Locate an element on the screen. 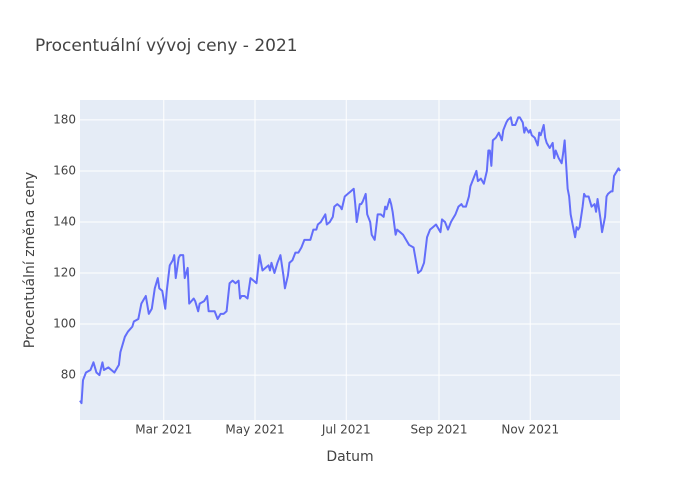 This screenshot has height=504, width=700. x-tick-label: Sep 2021 is located at coordinates (439, 430).